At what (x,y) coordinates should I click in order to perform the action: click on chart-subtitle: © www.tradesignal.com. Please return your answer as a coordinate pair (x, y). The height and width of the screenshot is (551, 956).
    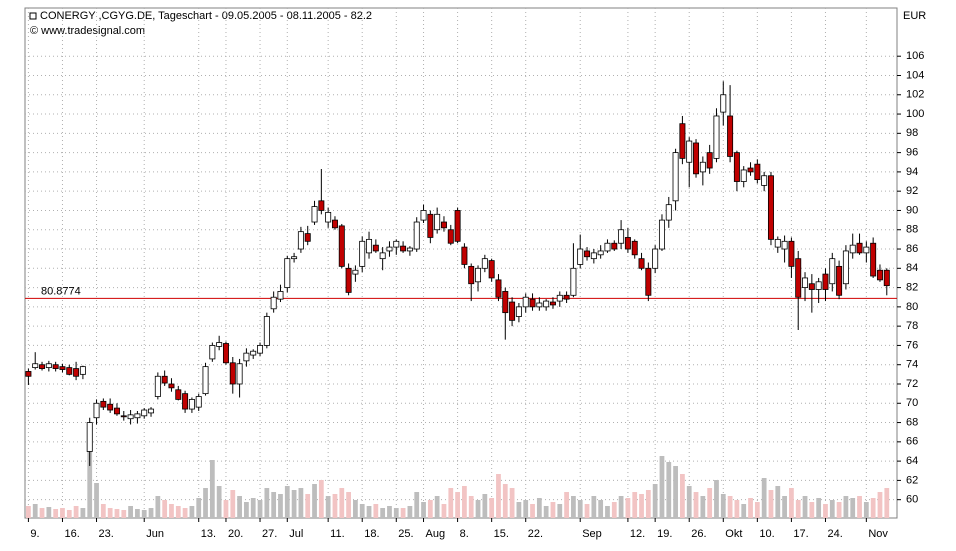
    Looking at the image, I should click on (87, 31).